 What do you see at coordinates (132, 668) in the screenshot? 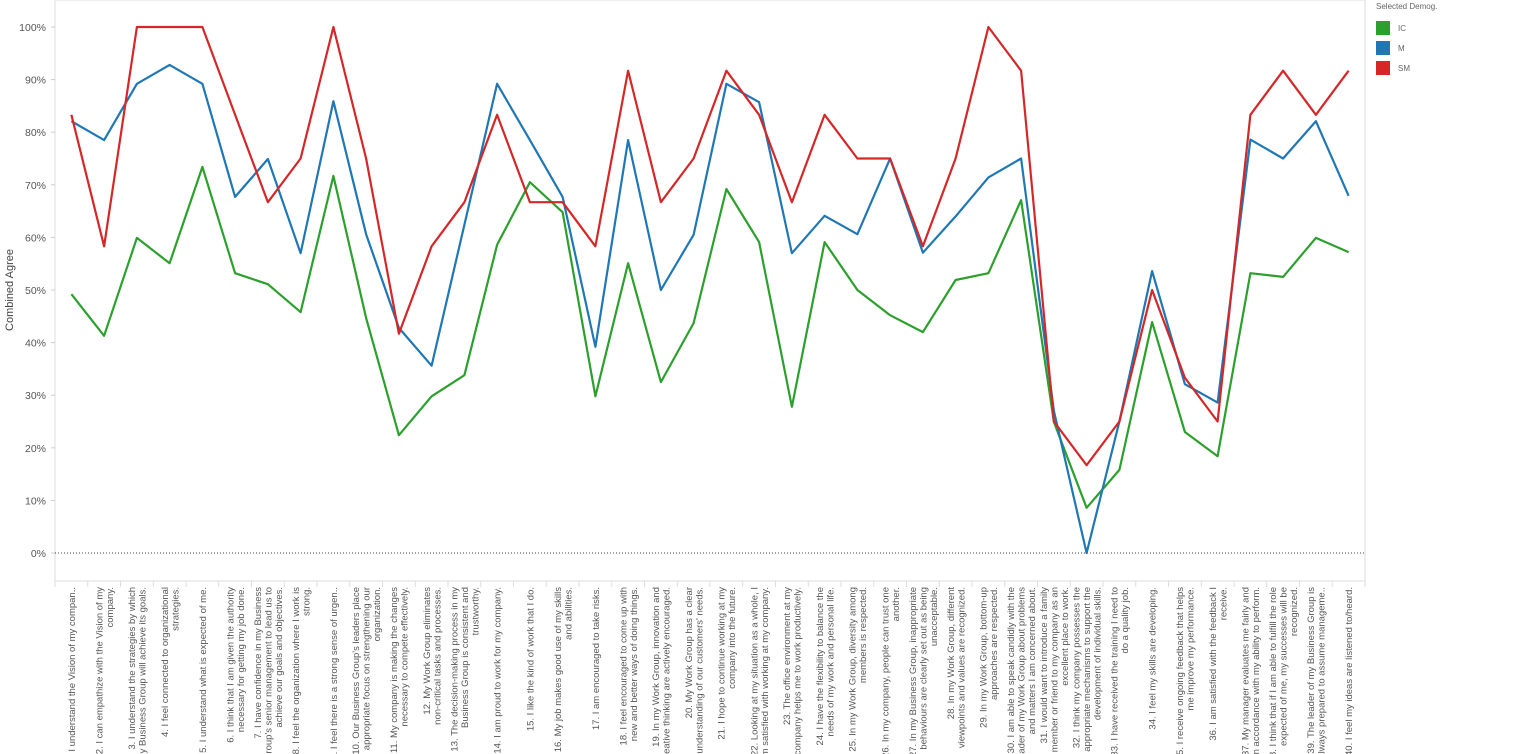
I see `x-tick-label-line: 3. I understand the strategies by which` at bounding box center [132, 668].